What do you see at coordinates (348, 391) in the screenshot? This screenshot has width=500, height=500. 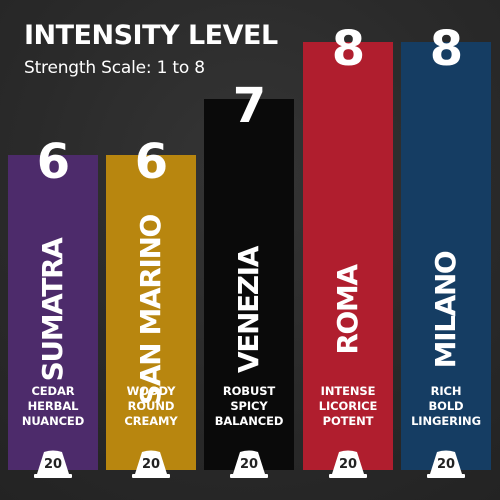 I see `tasting-note: INTENSE` at bounding box center [348, 391].